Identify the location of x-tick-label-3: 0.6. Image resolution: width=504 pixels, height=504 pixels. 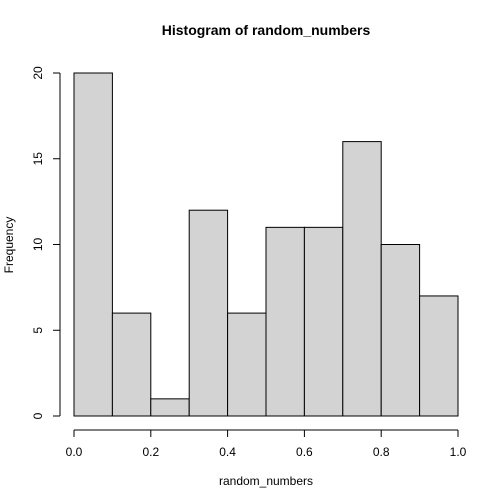
(304, 452).